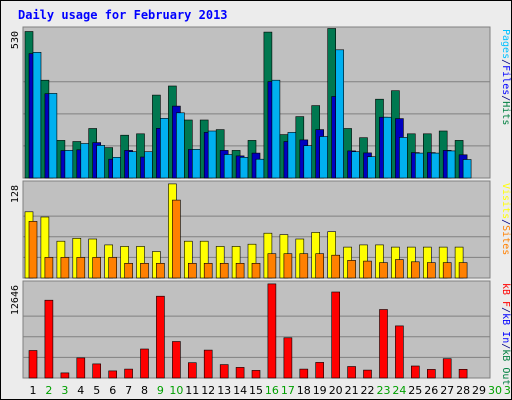 The image size is (512, 400). I want to click on day-label-17: 17, so click(288, 390).